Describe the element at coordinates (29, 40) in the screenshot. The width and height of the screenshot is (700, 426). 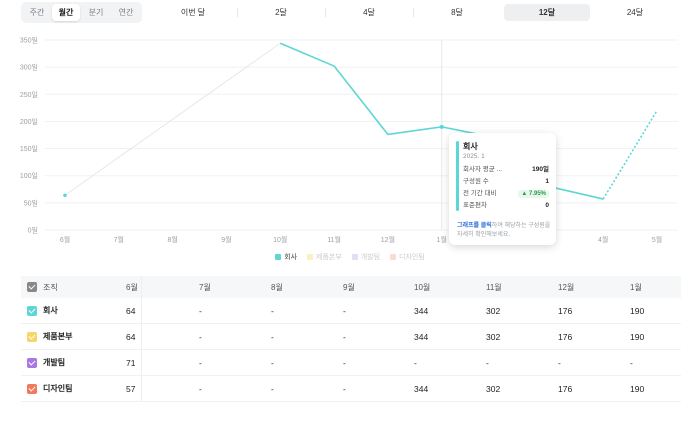
I see `y-tick-label: 350일` at that location.